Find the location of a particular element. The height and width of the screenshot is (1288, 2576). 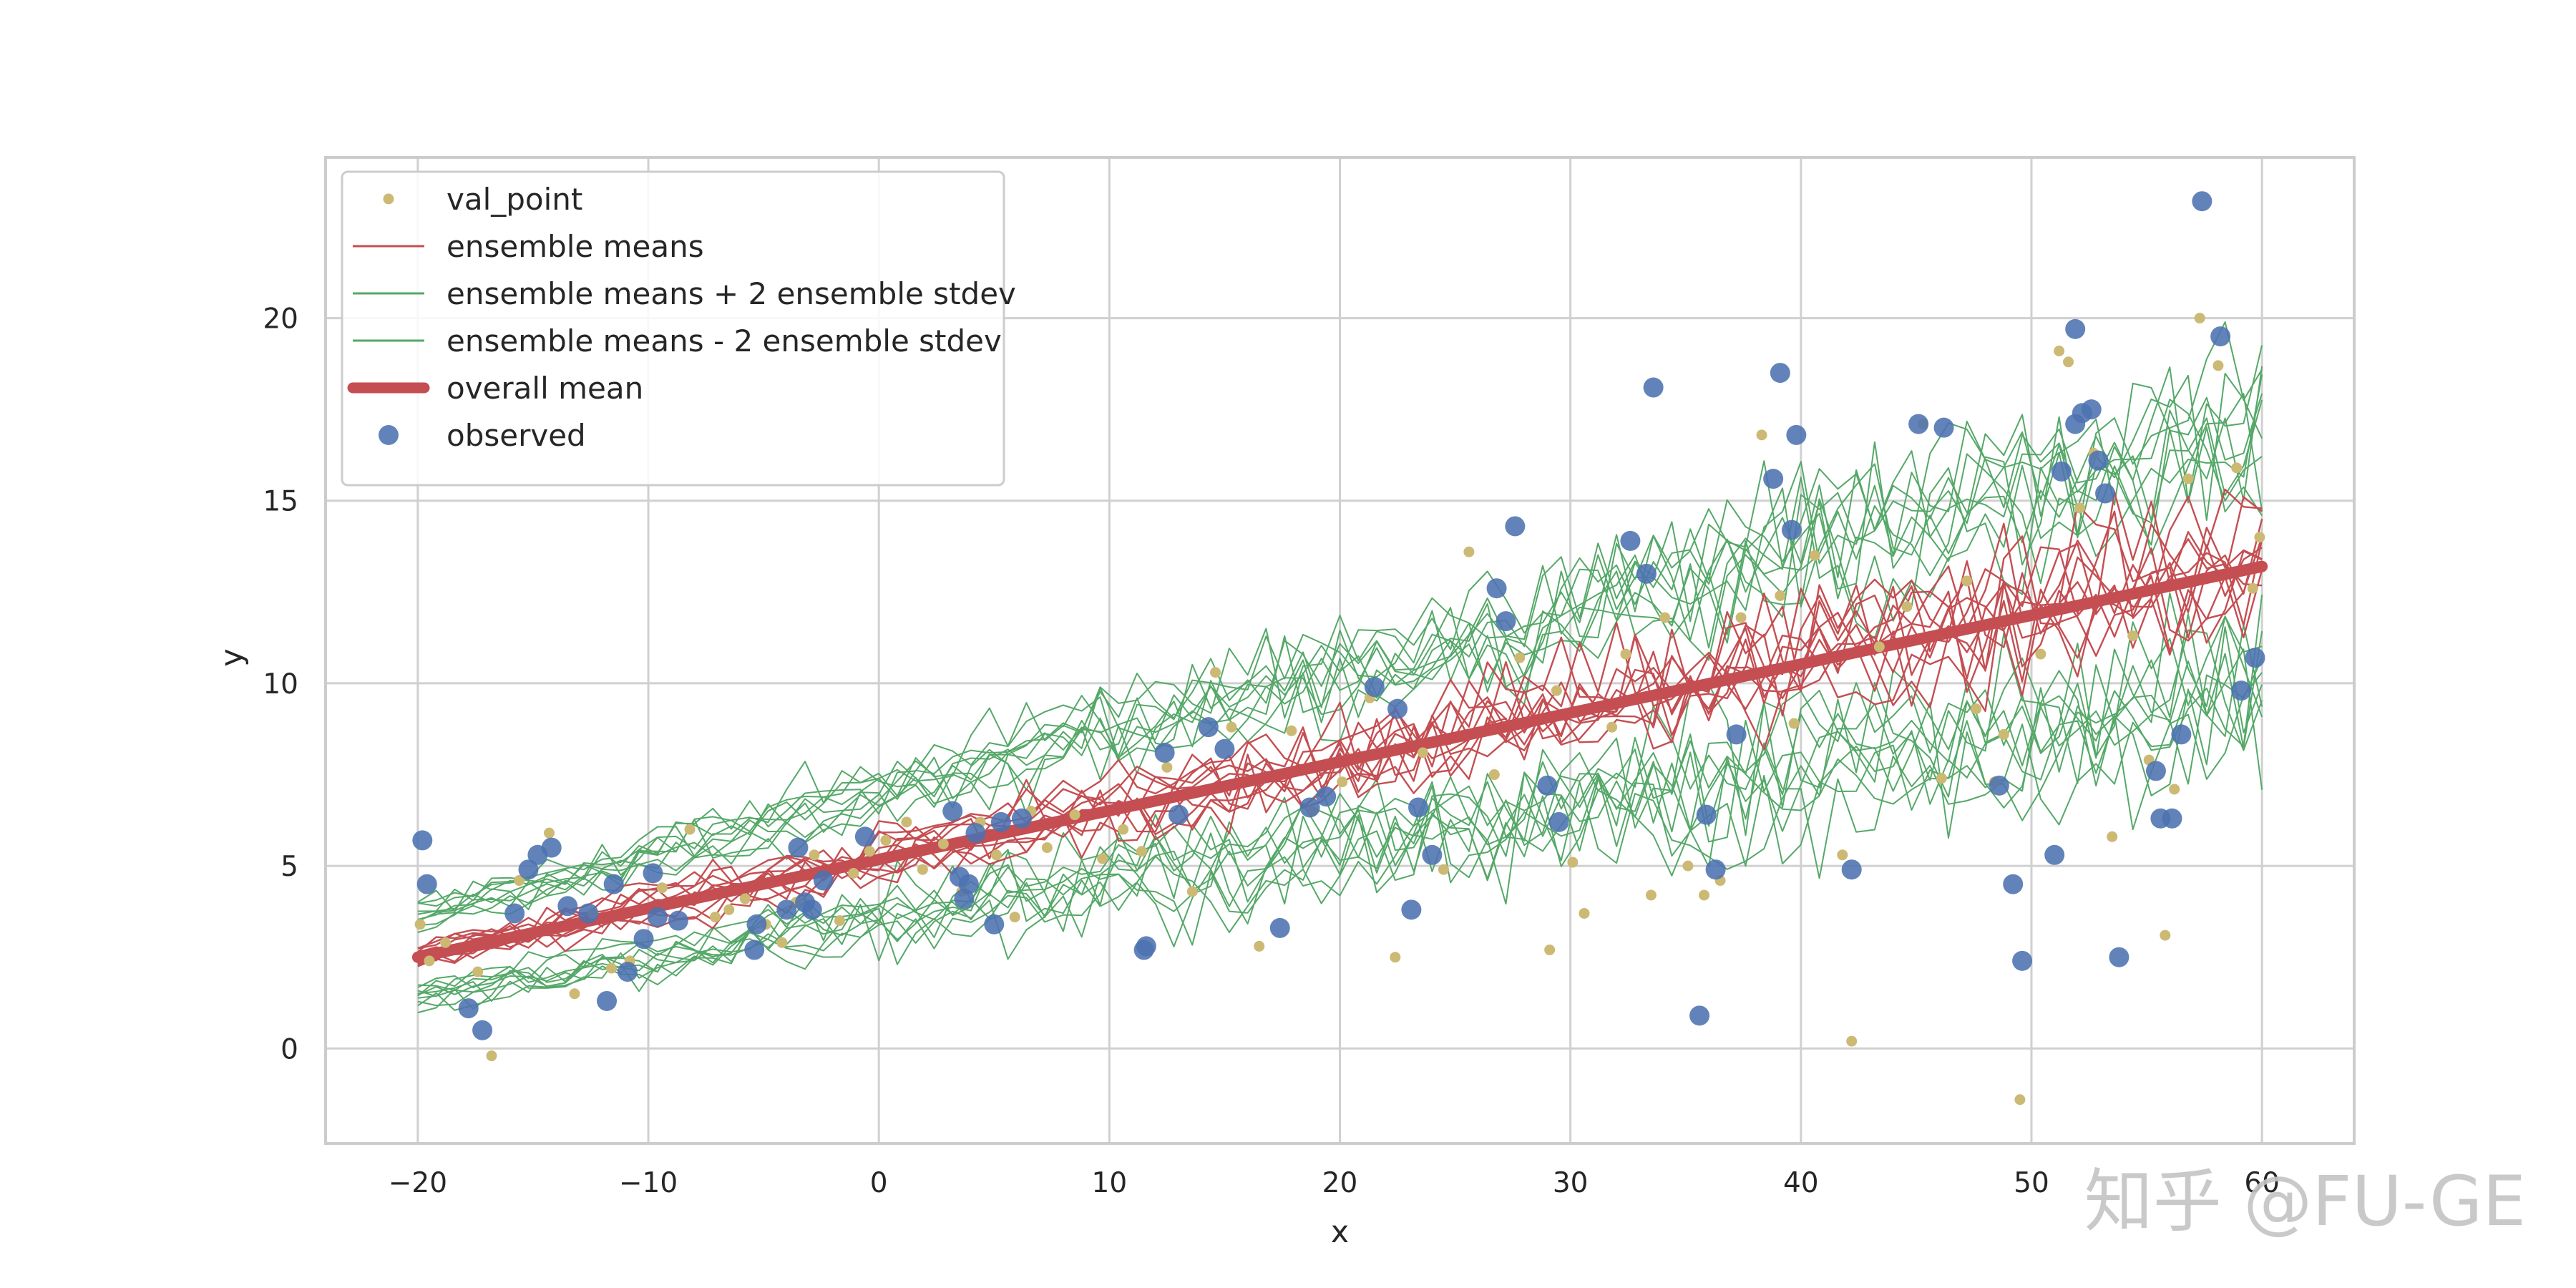

x-tick-label: −10 is located at coordinates (648, 1183).